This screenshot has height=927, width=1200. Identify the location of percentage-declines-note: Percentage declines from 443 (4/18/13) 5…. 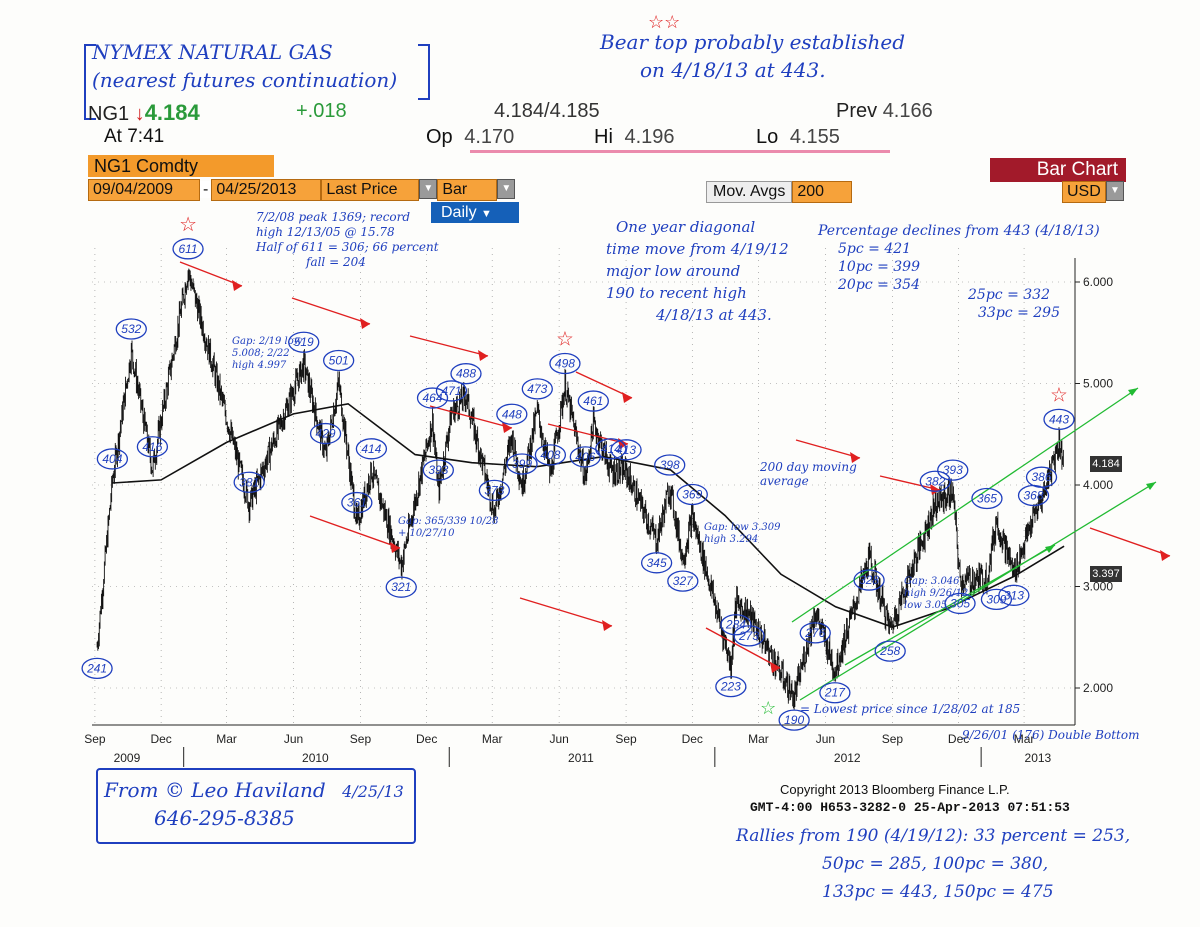
(959, 258).